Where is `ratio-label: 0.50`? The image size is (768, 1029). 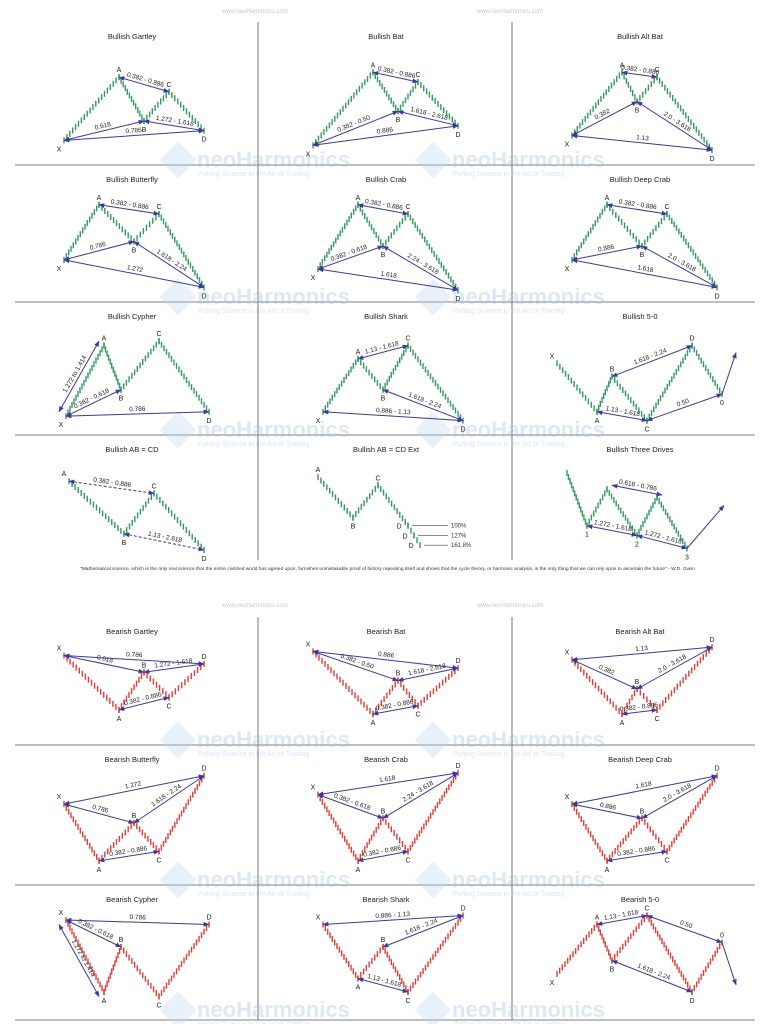 ratio-label: 0.50 is located at coordinates (686, 924).